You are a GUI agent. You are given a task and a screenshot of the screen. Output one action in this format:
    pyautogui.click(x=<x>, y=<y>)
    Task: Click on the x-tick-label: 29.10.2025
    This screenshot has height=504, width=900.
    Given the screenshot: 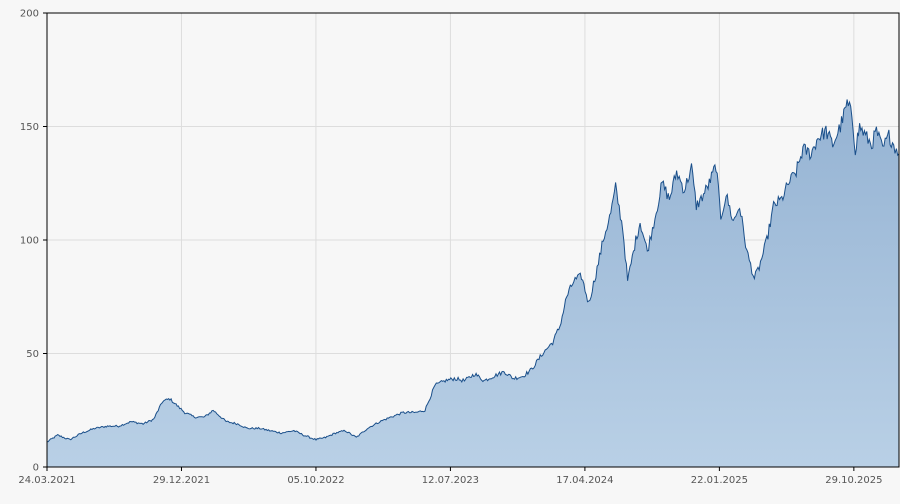 What is the action you would take?
    pyautogui.click(x=853, y=480)
    